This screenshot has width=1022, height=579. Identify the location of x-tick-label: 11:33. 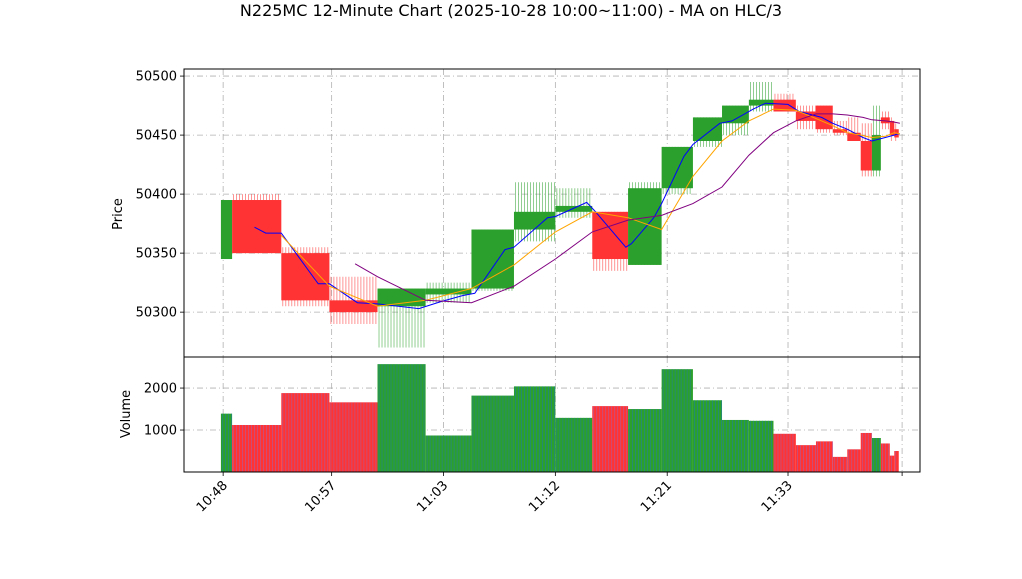
(777, 496).